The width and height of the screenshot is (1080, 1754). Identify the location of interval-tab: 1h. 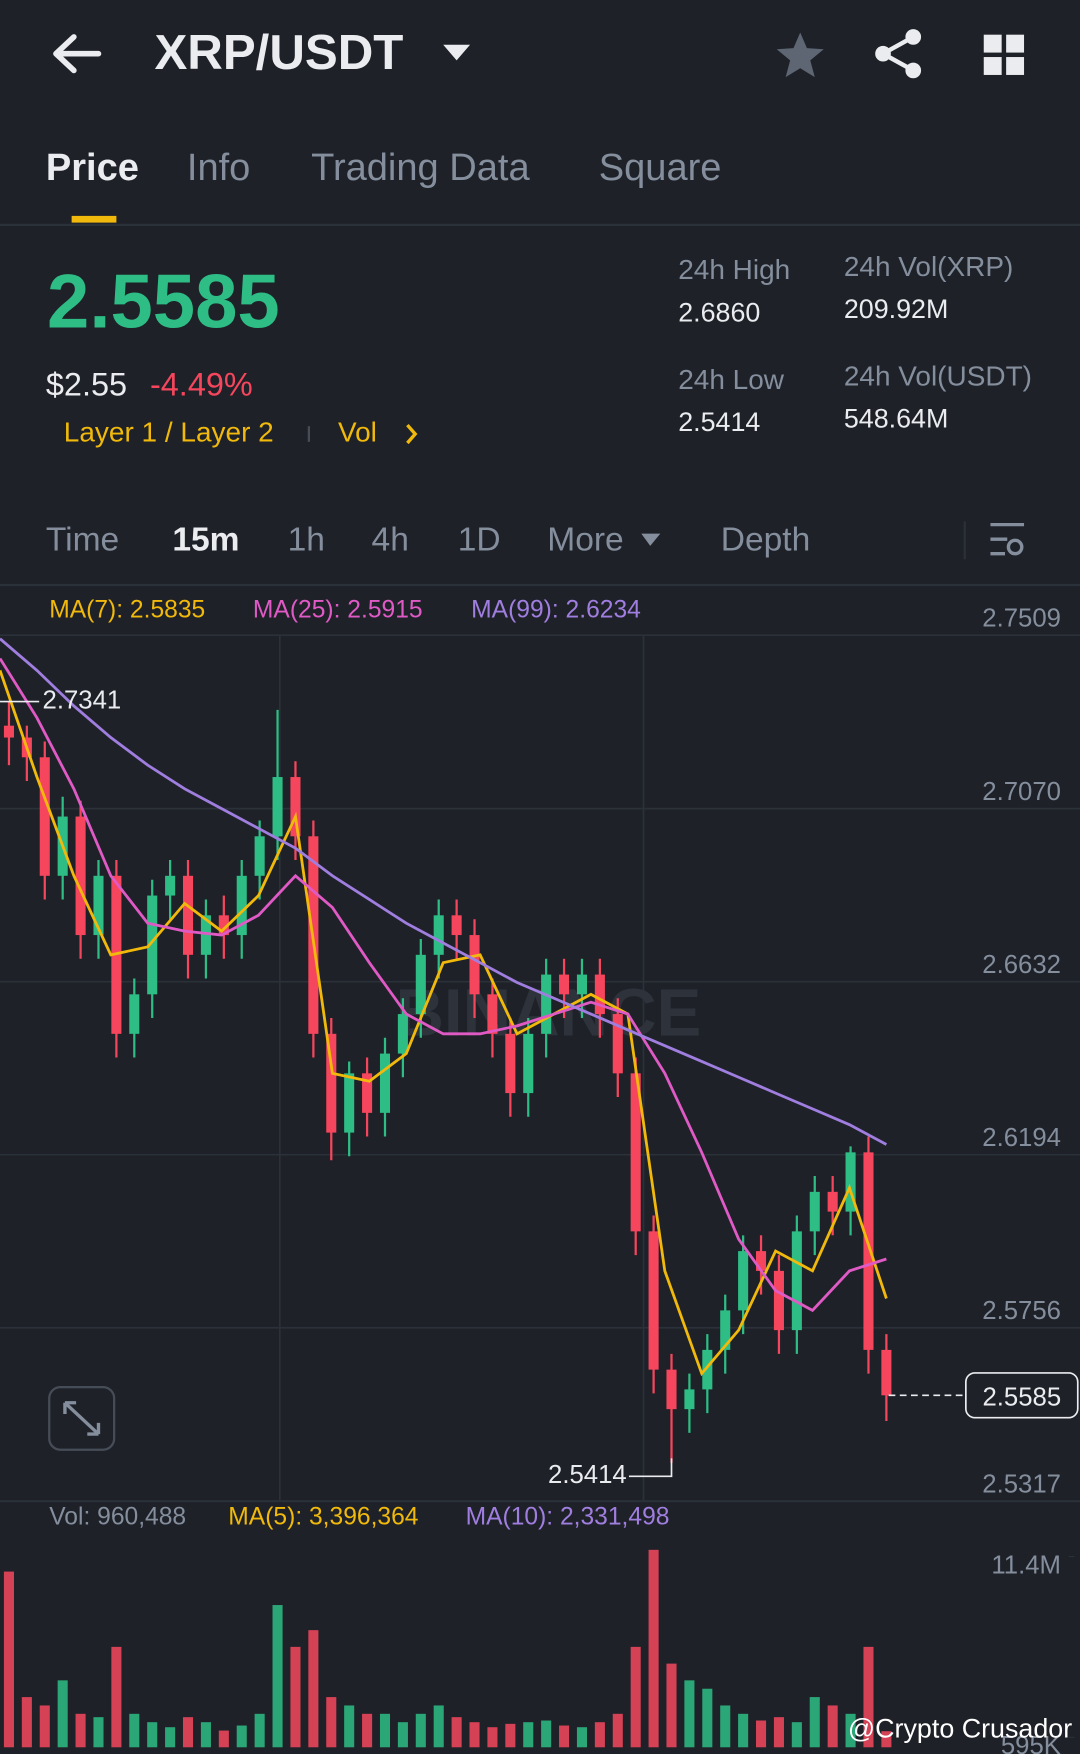
(306, 539).